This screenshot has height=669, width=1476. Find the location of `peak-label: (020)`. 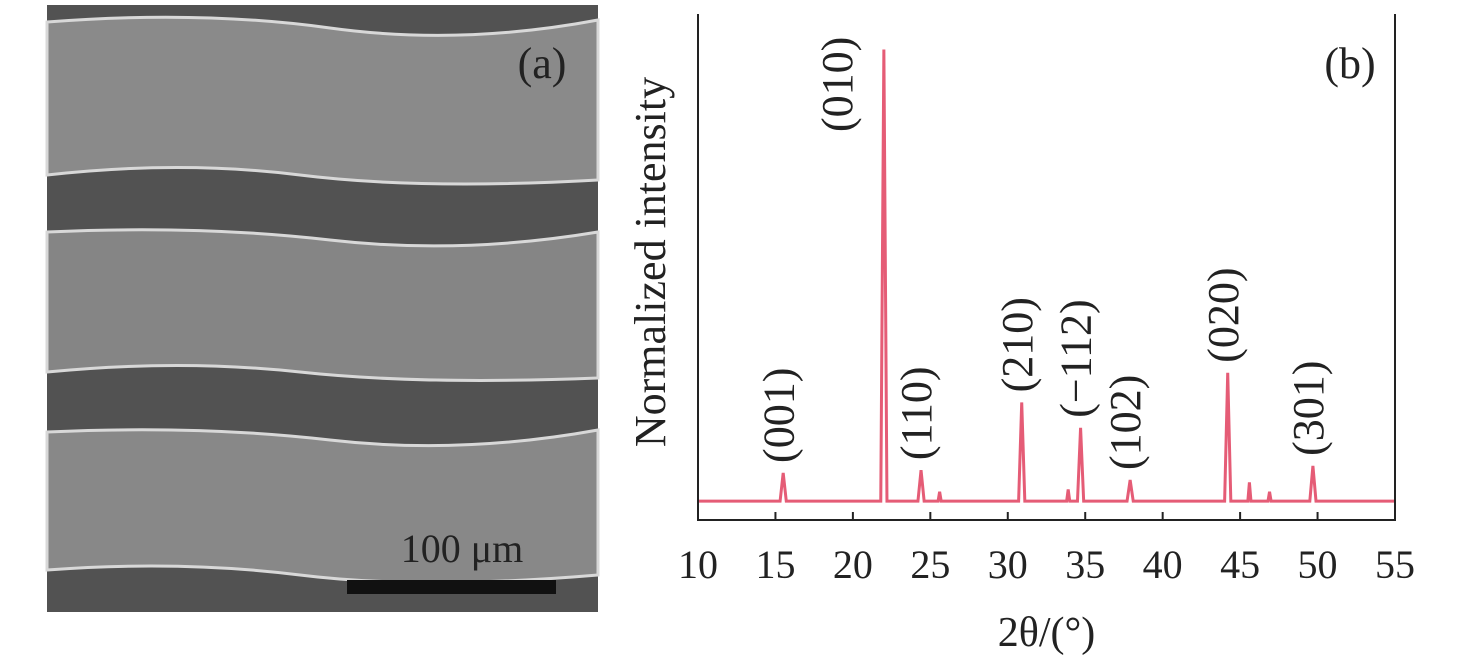

peak-label: (020) is located at coordinates (1223, 314).